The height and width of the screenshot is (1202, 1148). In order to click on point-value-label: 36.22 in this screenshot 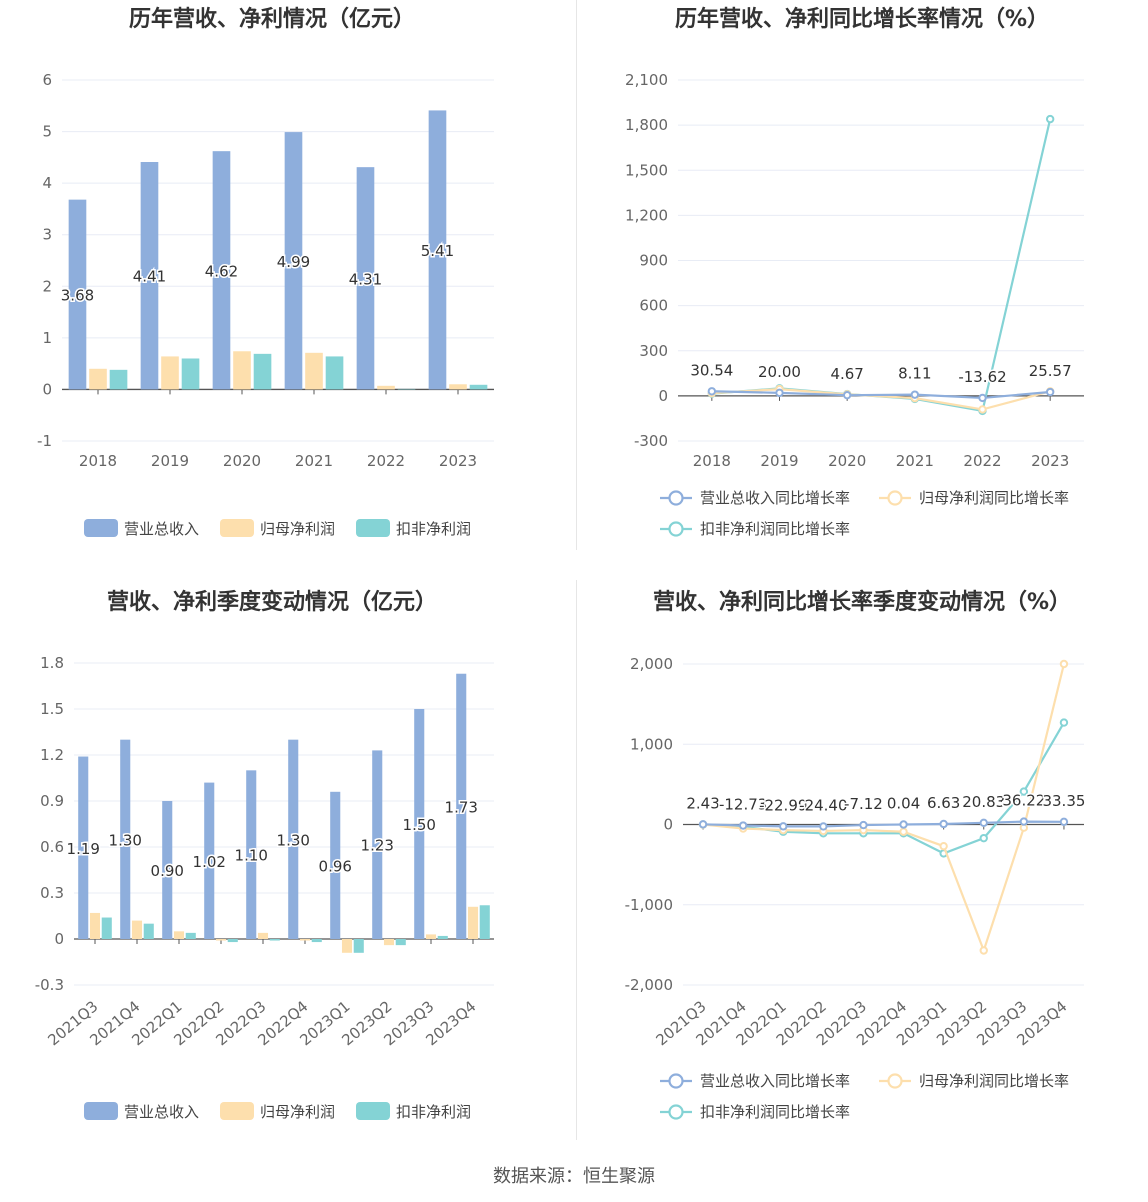, I will do `click(1023, 801)`.